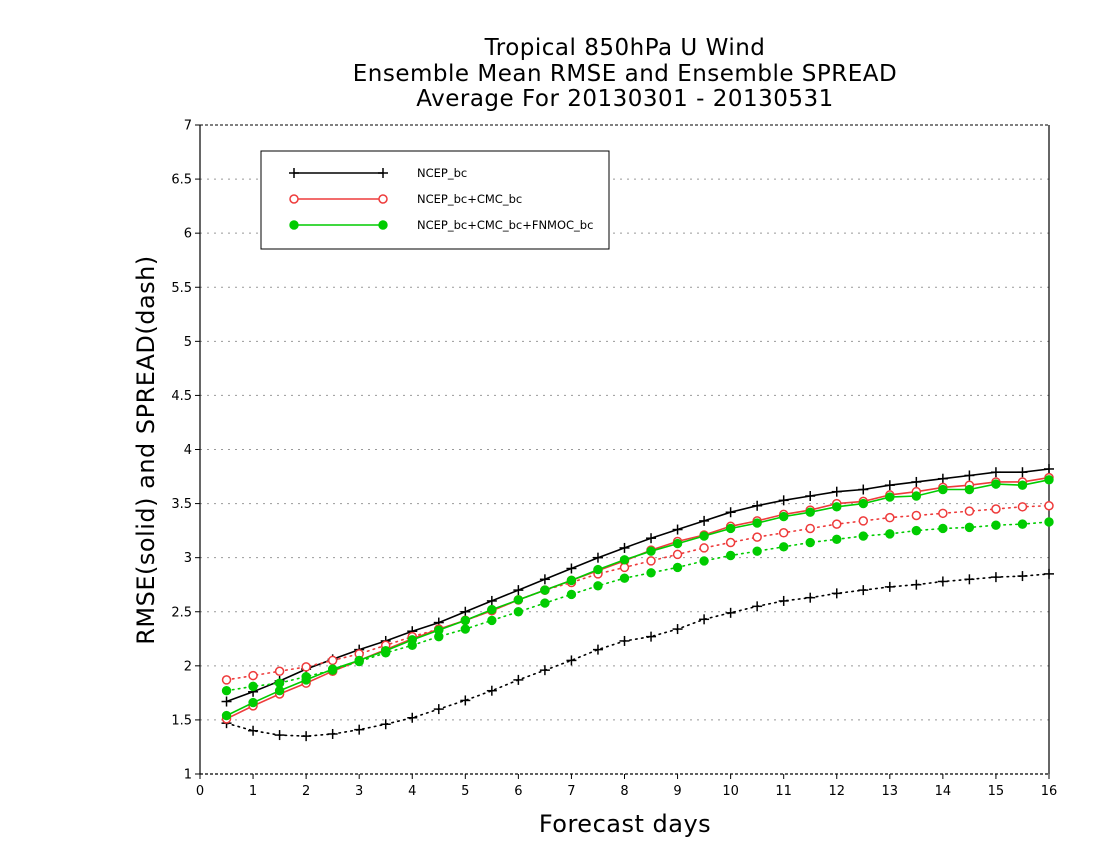 This screenshot has width=1100, height=850. What do you see at coordinates (181, 396) in the screenshot?
I see `y-tick-label: 4.5` at bounding box center [181, 396].